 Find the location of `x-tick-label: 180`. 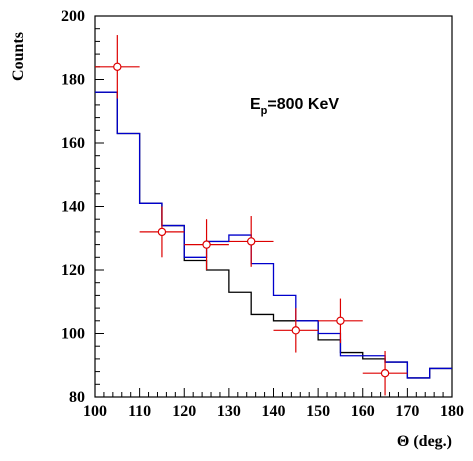

x-tick-label: 180 is located at coordinates (452, 411).